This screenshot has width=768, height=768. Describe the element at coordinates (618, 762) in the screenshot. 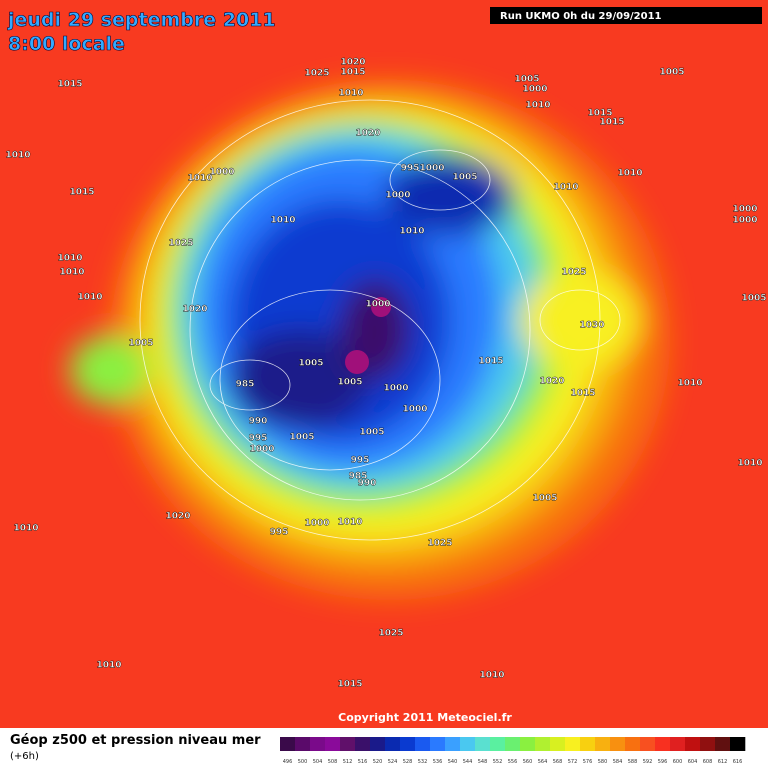

I see `scale-label: 584` at that location.